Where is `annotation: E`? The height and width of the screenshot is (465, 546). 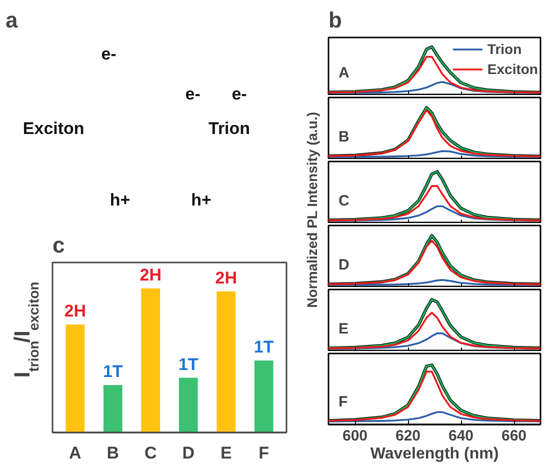
annotation: E is located at coordinates (343, 329).